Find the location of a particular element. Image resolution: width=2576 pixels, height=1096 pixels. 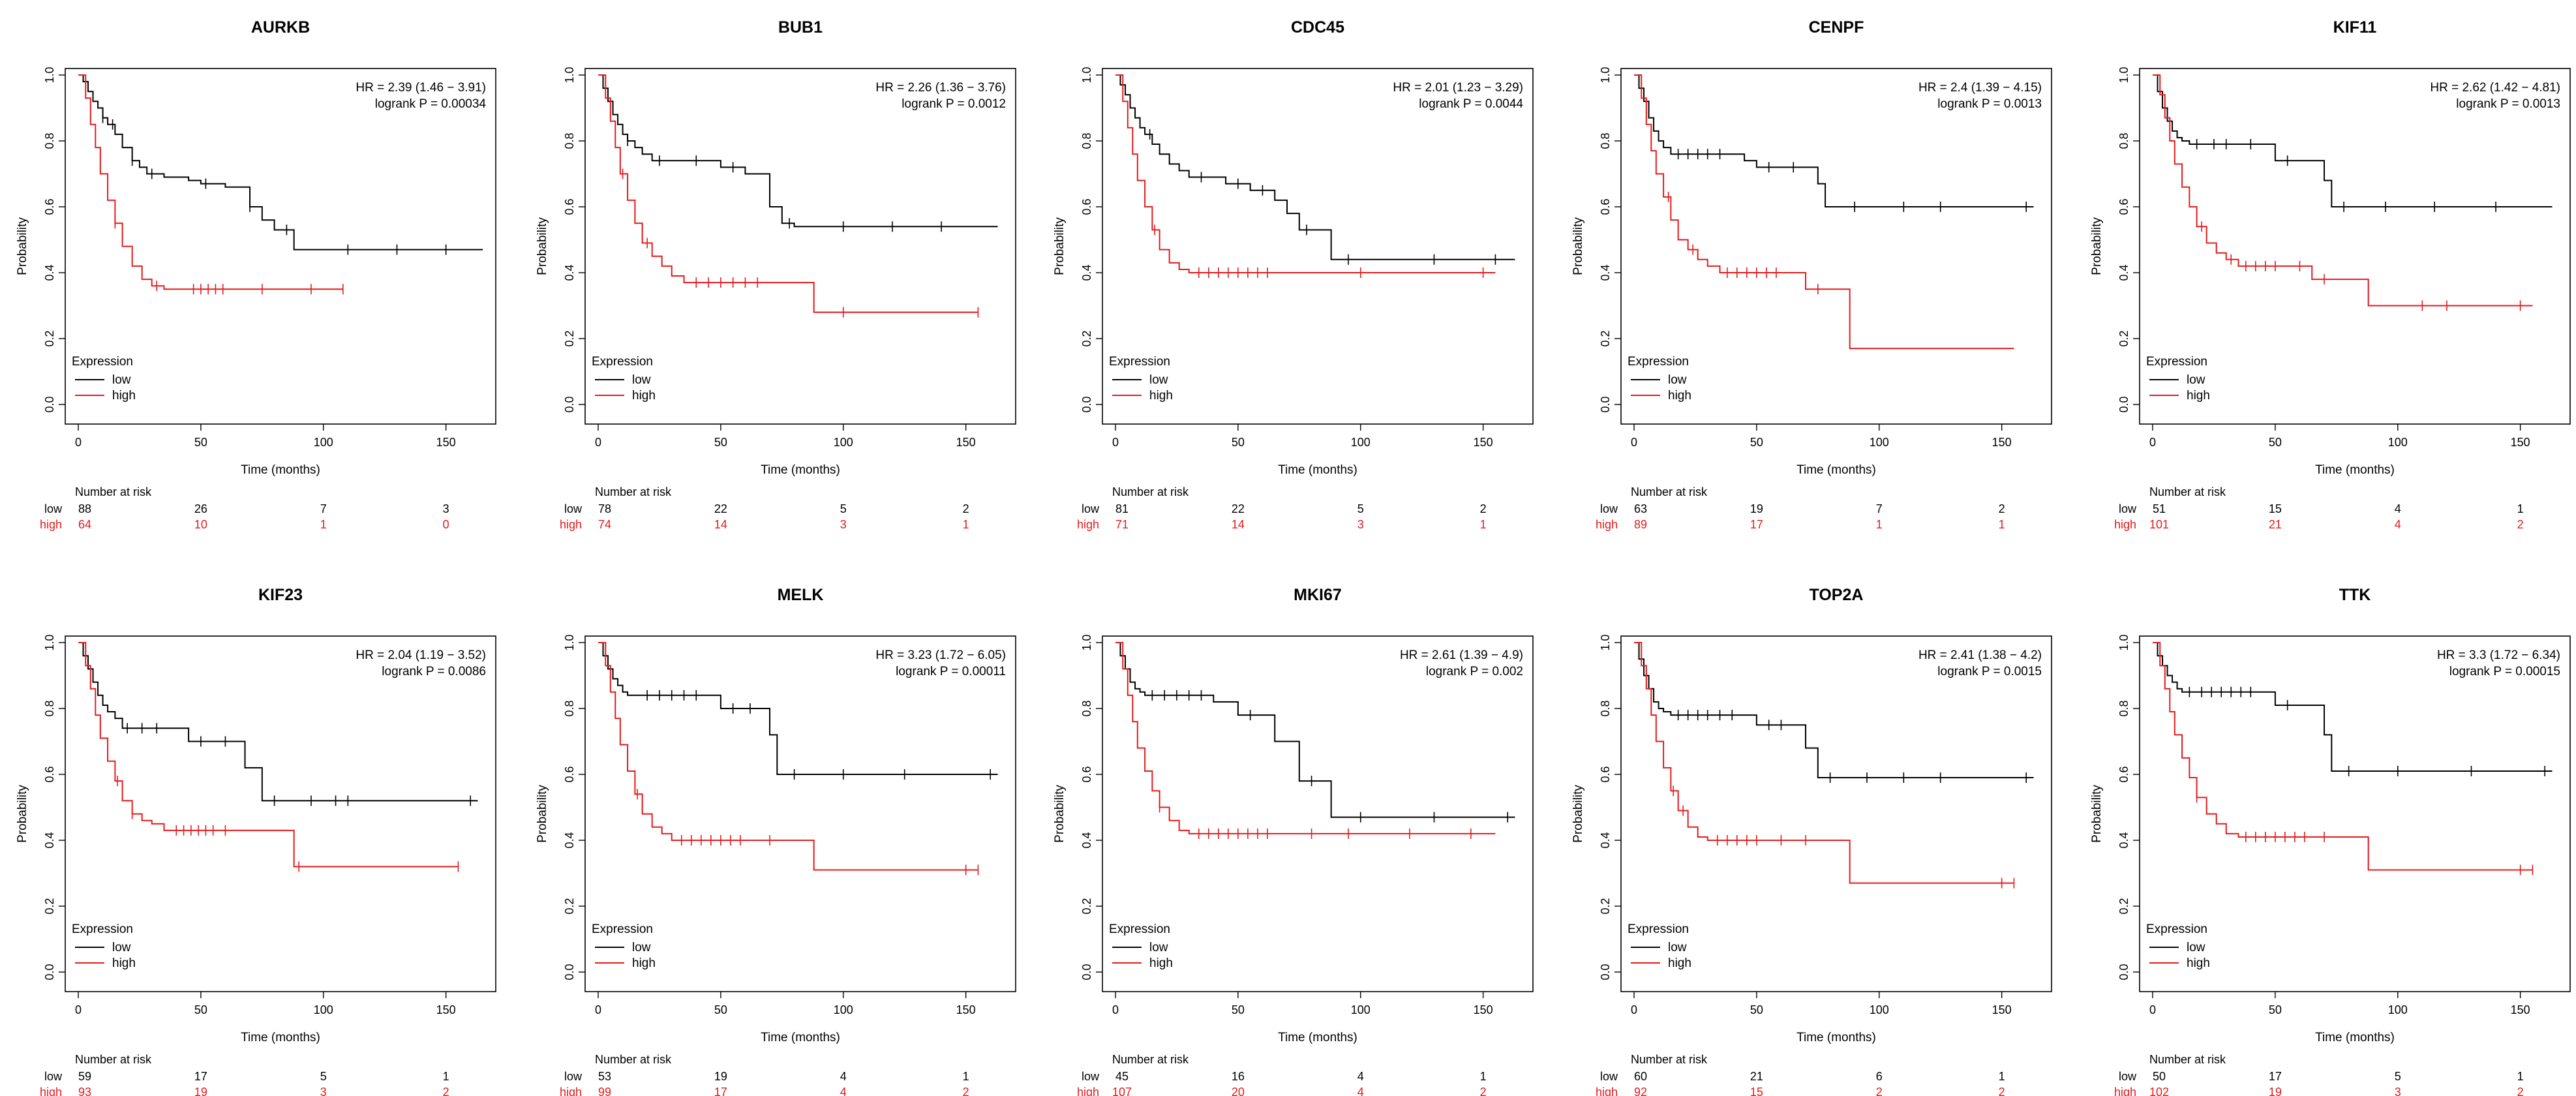

risk-table: Number at risk low high 59 93 17 19 5 3 1 2 is located at coordinates (245, 1074).